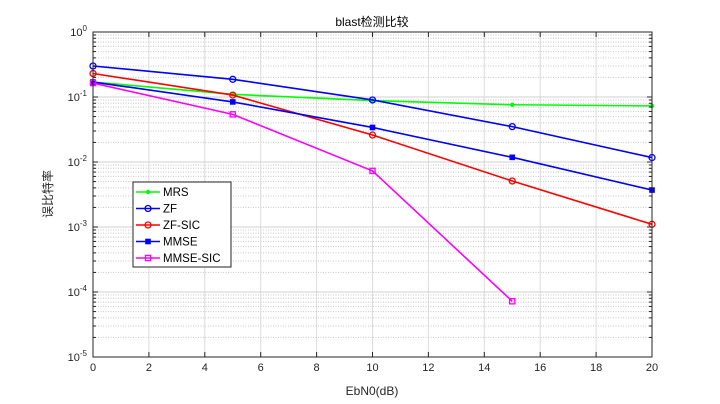 This screenshot has height=404, width=720. What do you see at coordinates (78, 291) in the screenshot?
I see `y-tick-label: 10⁻⁴` at bounding box center [78, 291].